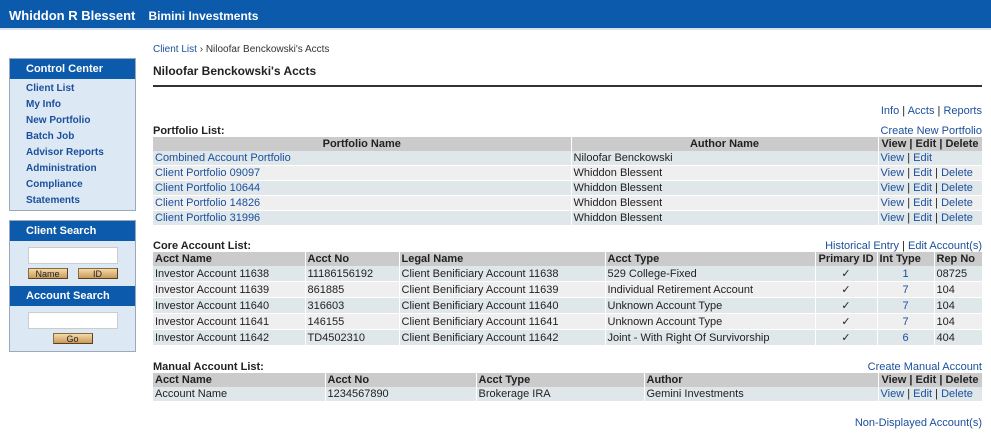 Image resolution: width=991 pixels, height=438 pixels. Describe the element at coordinates (890, 111) in the screenshot. I see `info-link: Info` at that location.